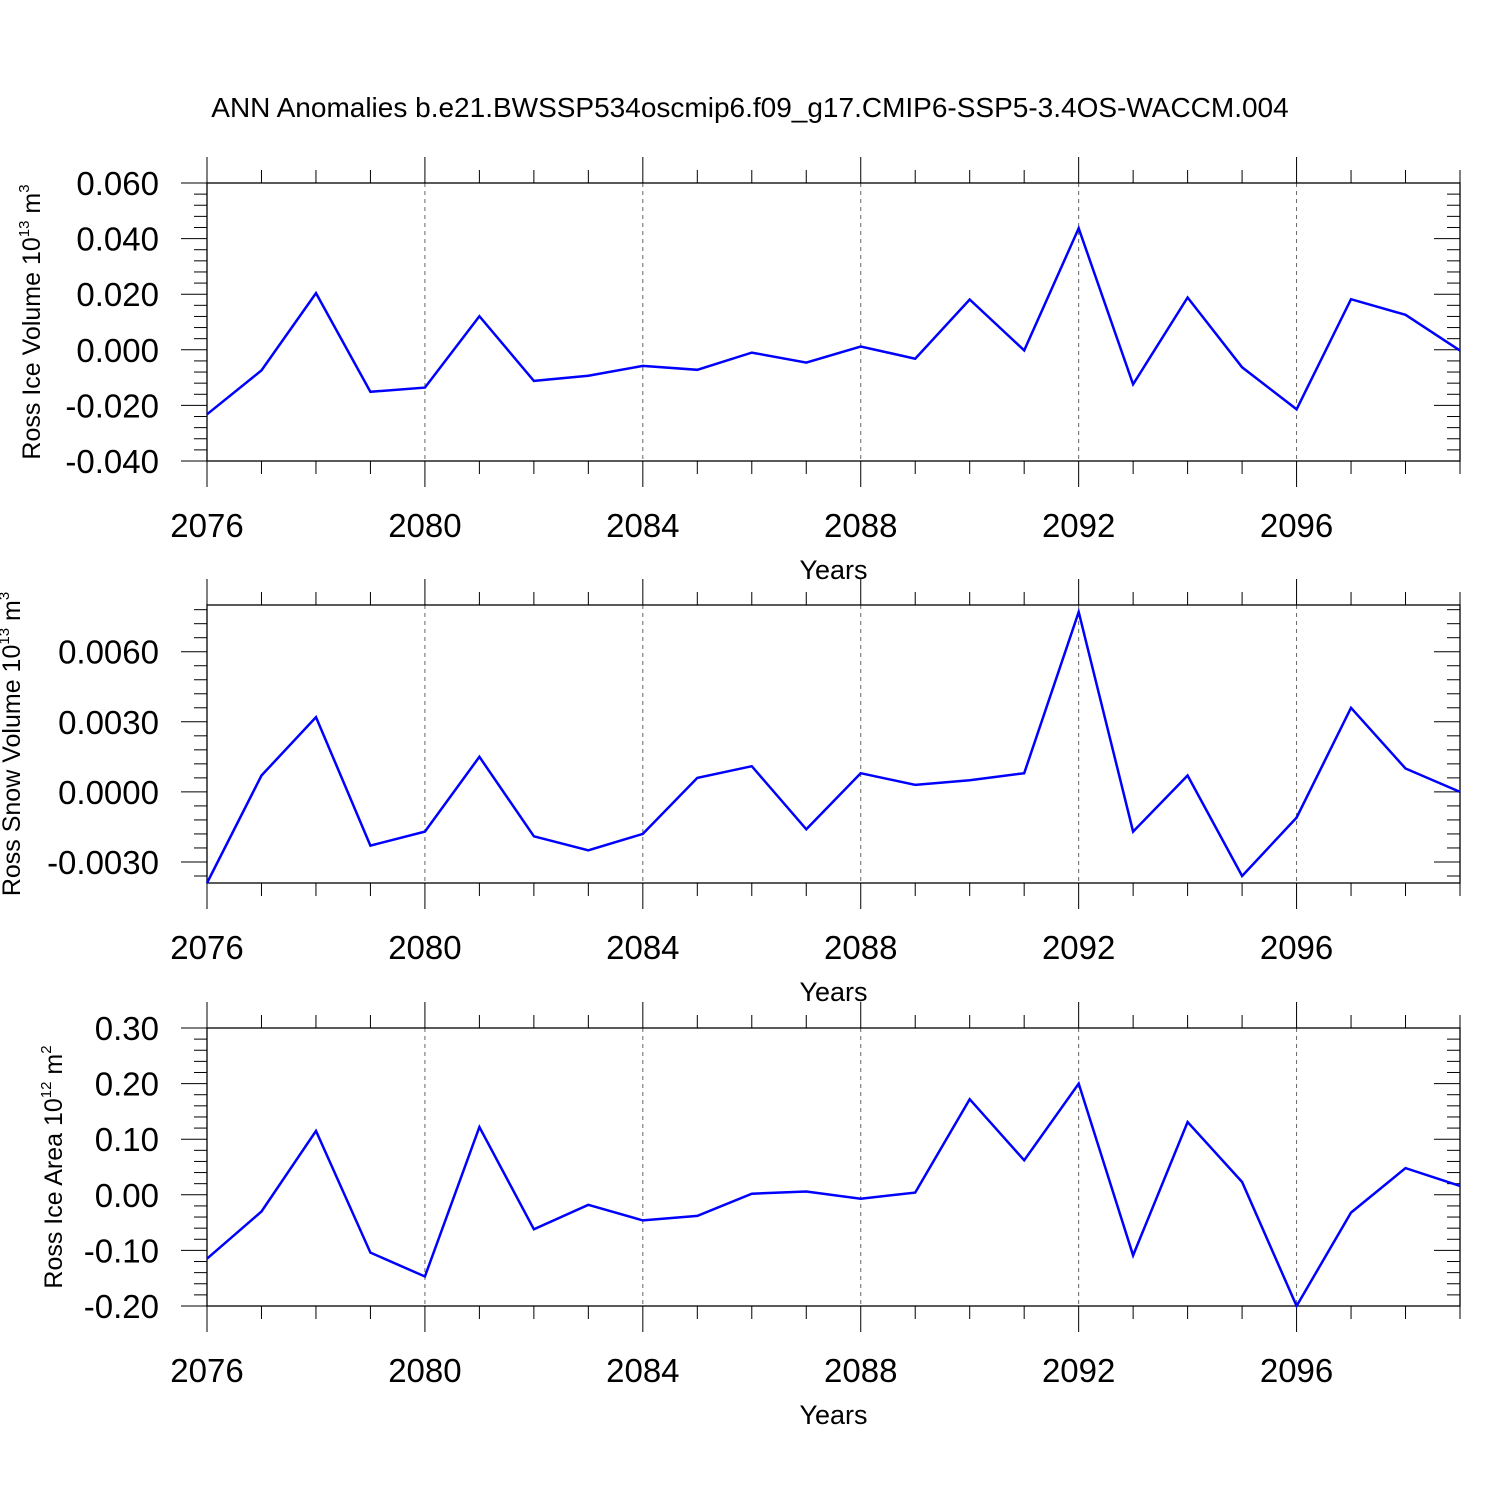 This screenshot has height=1500, width=1500. What do you see at coordinates (112, 461) in the screenshot?
I see `y-tick-label: -0.040` at bounding box center [112, 461].